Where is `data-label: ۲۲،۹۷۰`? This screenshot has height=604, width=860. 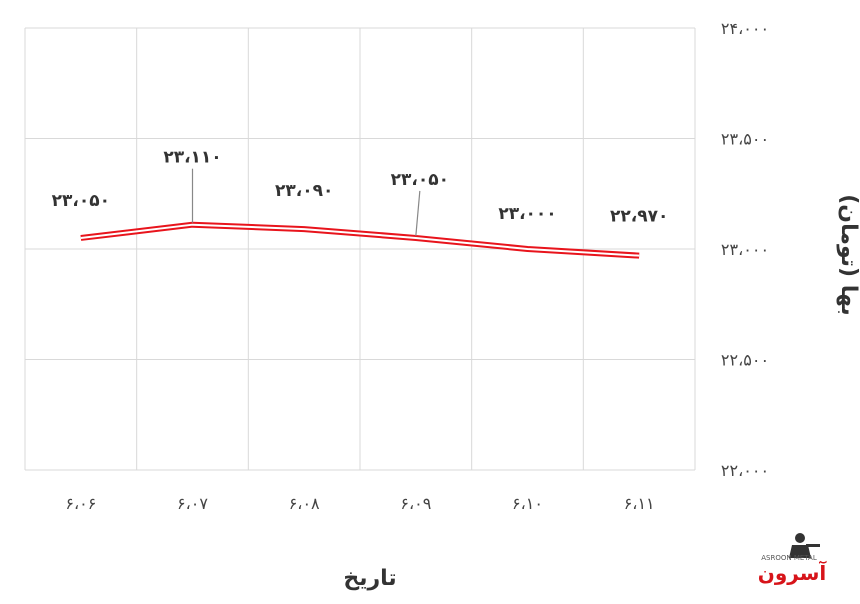
data-label: ۲۲،۹۷۰ is located at coordinates (639, 217).